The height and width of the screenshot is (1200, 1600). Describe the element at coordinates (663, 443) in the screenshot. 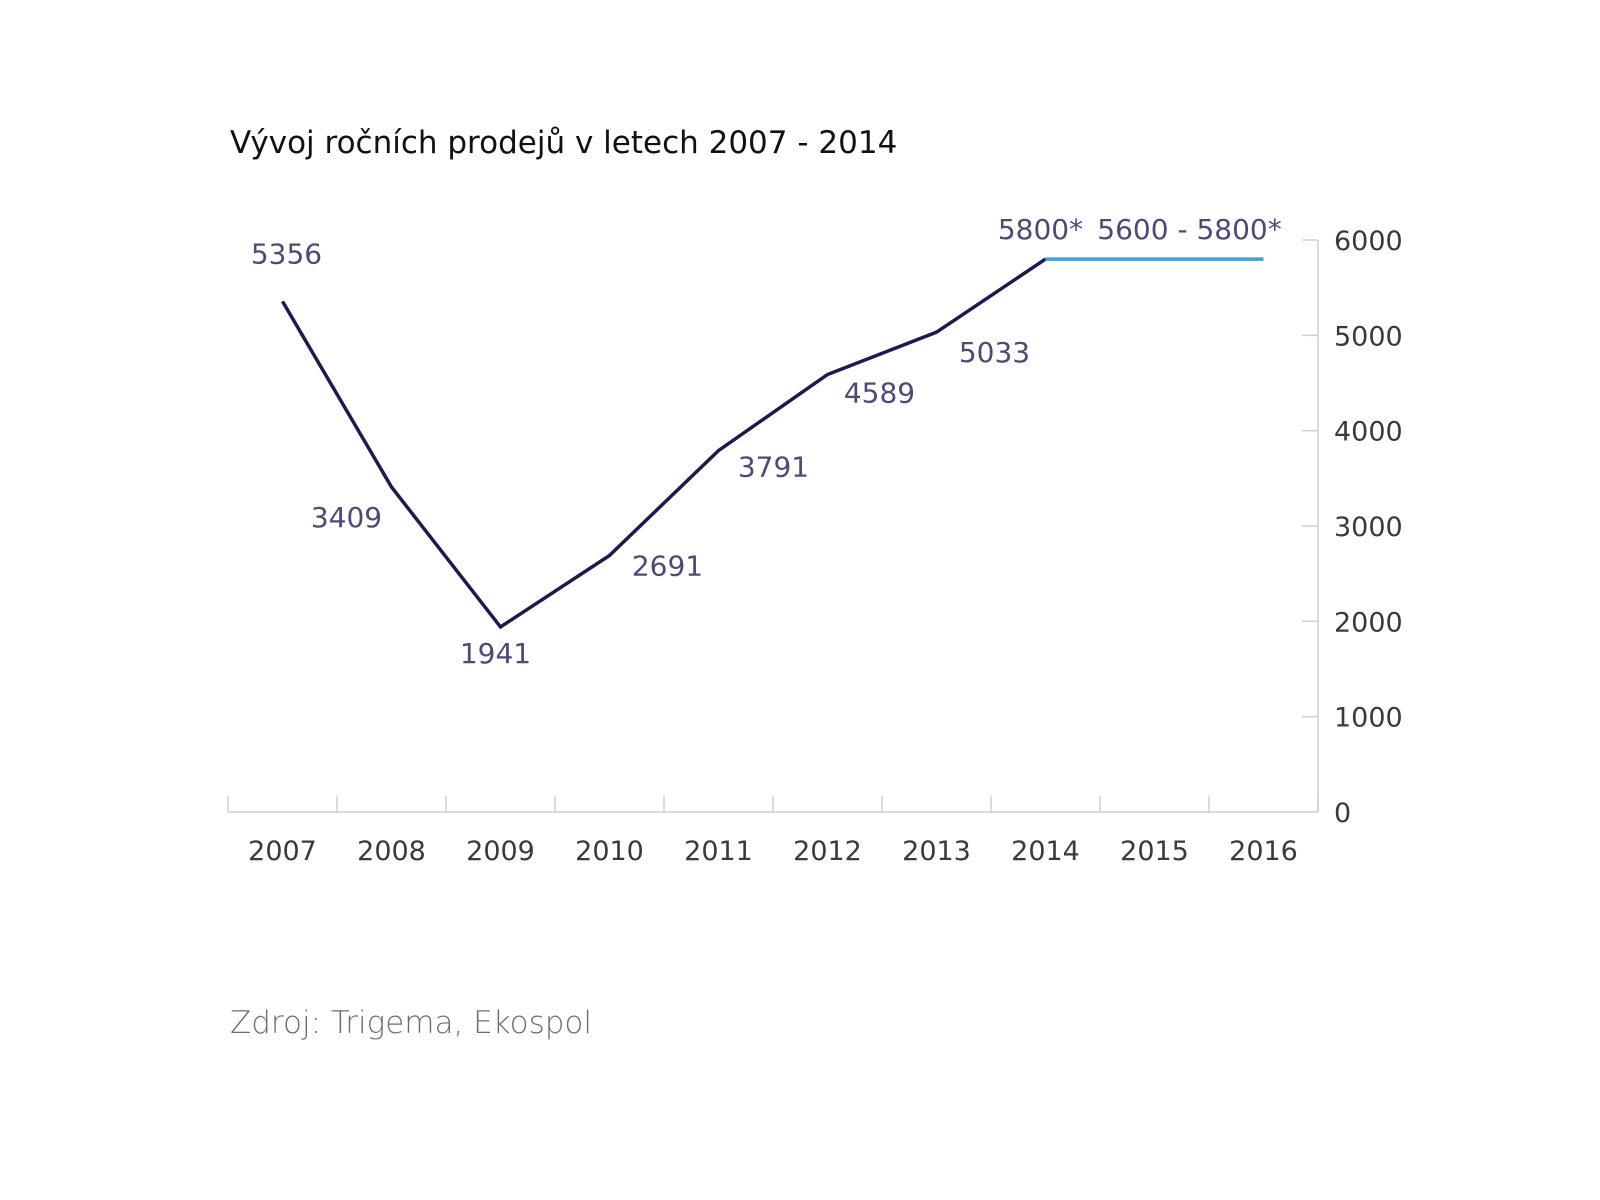

I see `actual-sales-line` at that location.